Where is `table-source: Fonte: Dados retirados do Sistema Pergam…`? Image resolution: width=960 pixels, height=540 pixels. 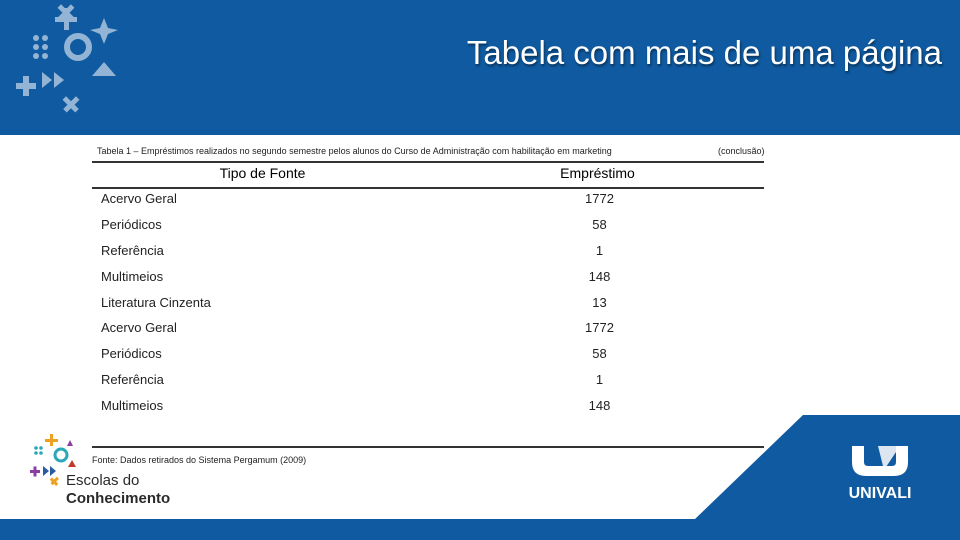
table-source: Fonte: Dados retirados do Sistema Pergam… is located at coordinates (199, 460).